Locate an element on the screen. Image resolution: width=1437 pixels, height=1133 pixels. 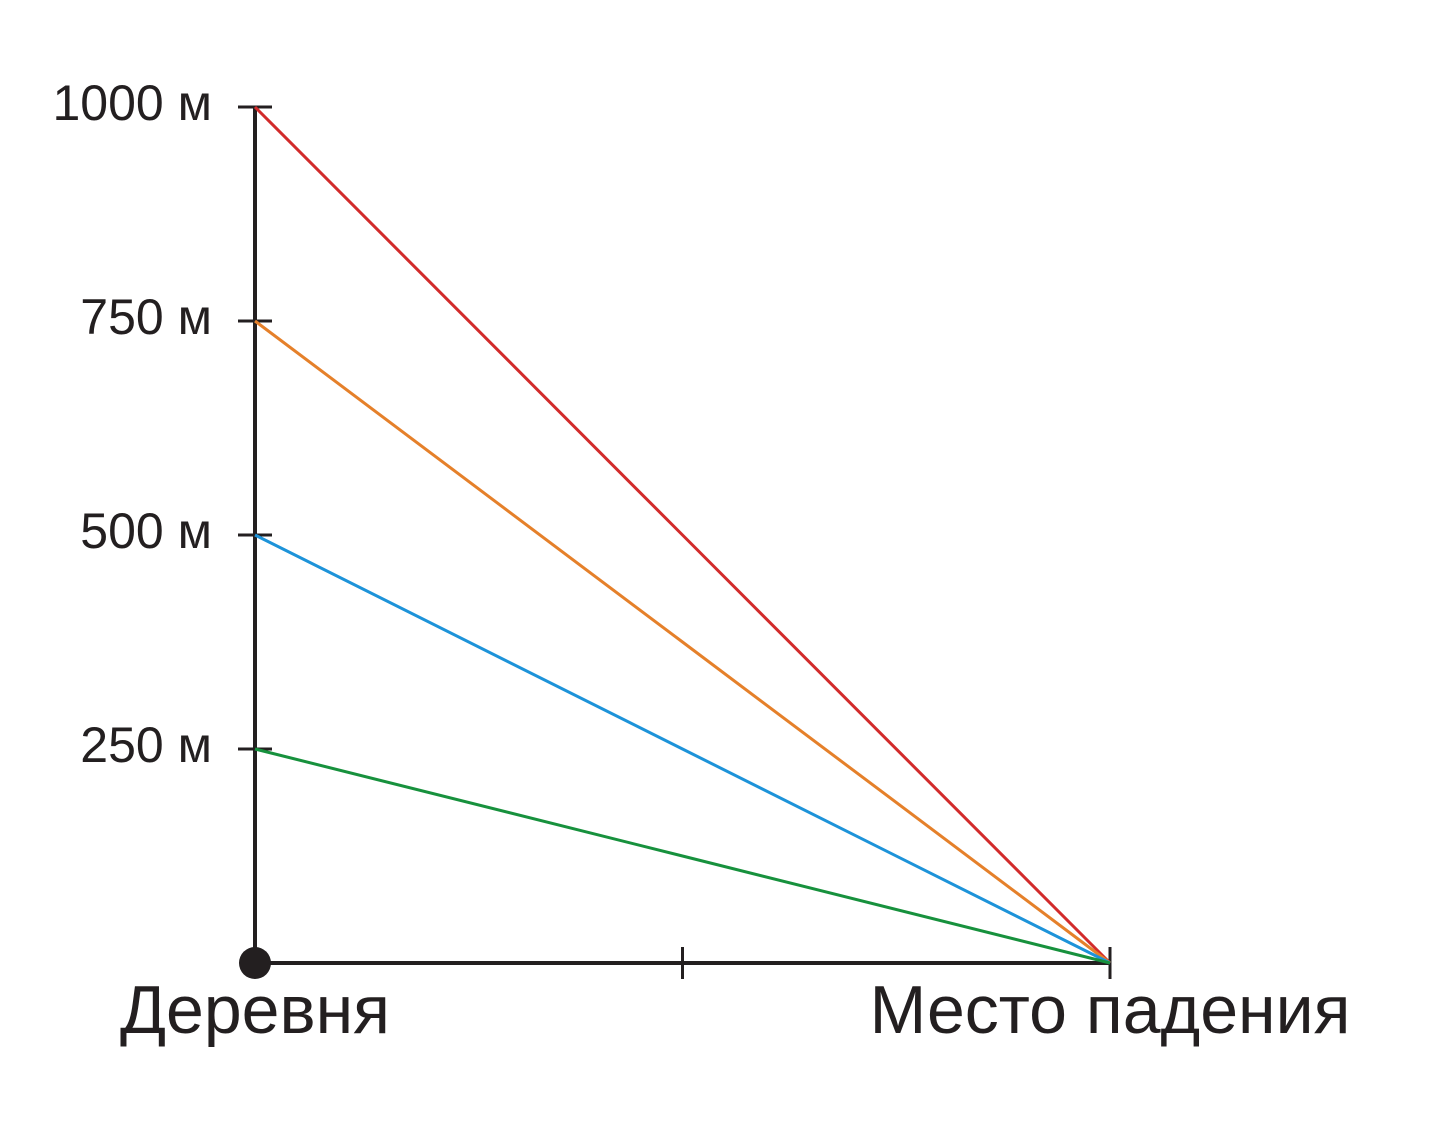
y-tick-label: 1000 м is located at coordinates (133, 103).